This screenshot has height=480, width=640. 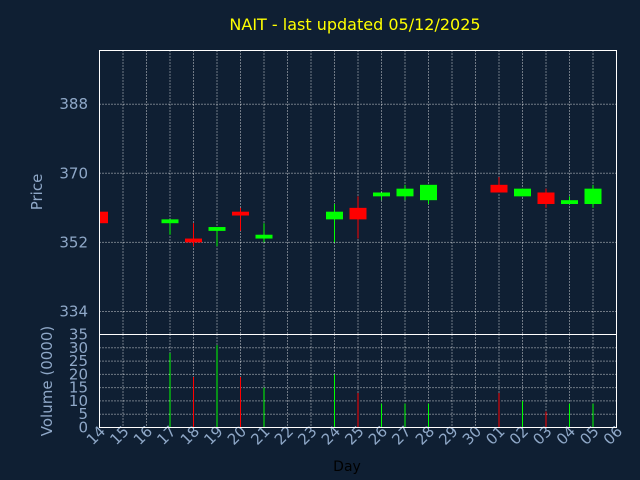 I want to click on x-tick-label: 23, so click(x=307, y=435).